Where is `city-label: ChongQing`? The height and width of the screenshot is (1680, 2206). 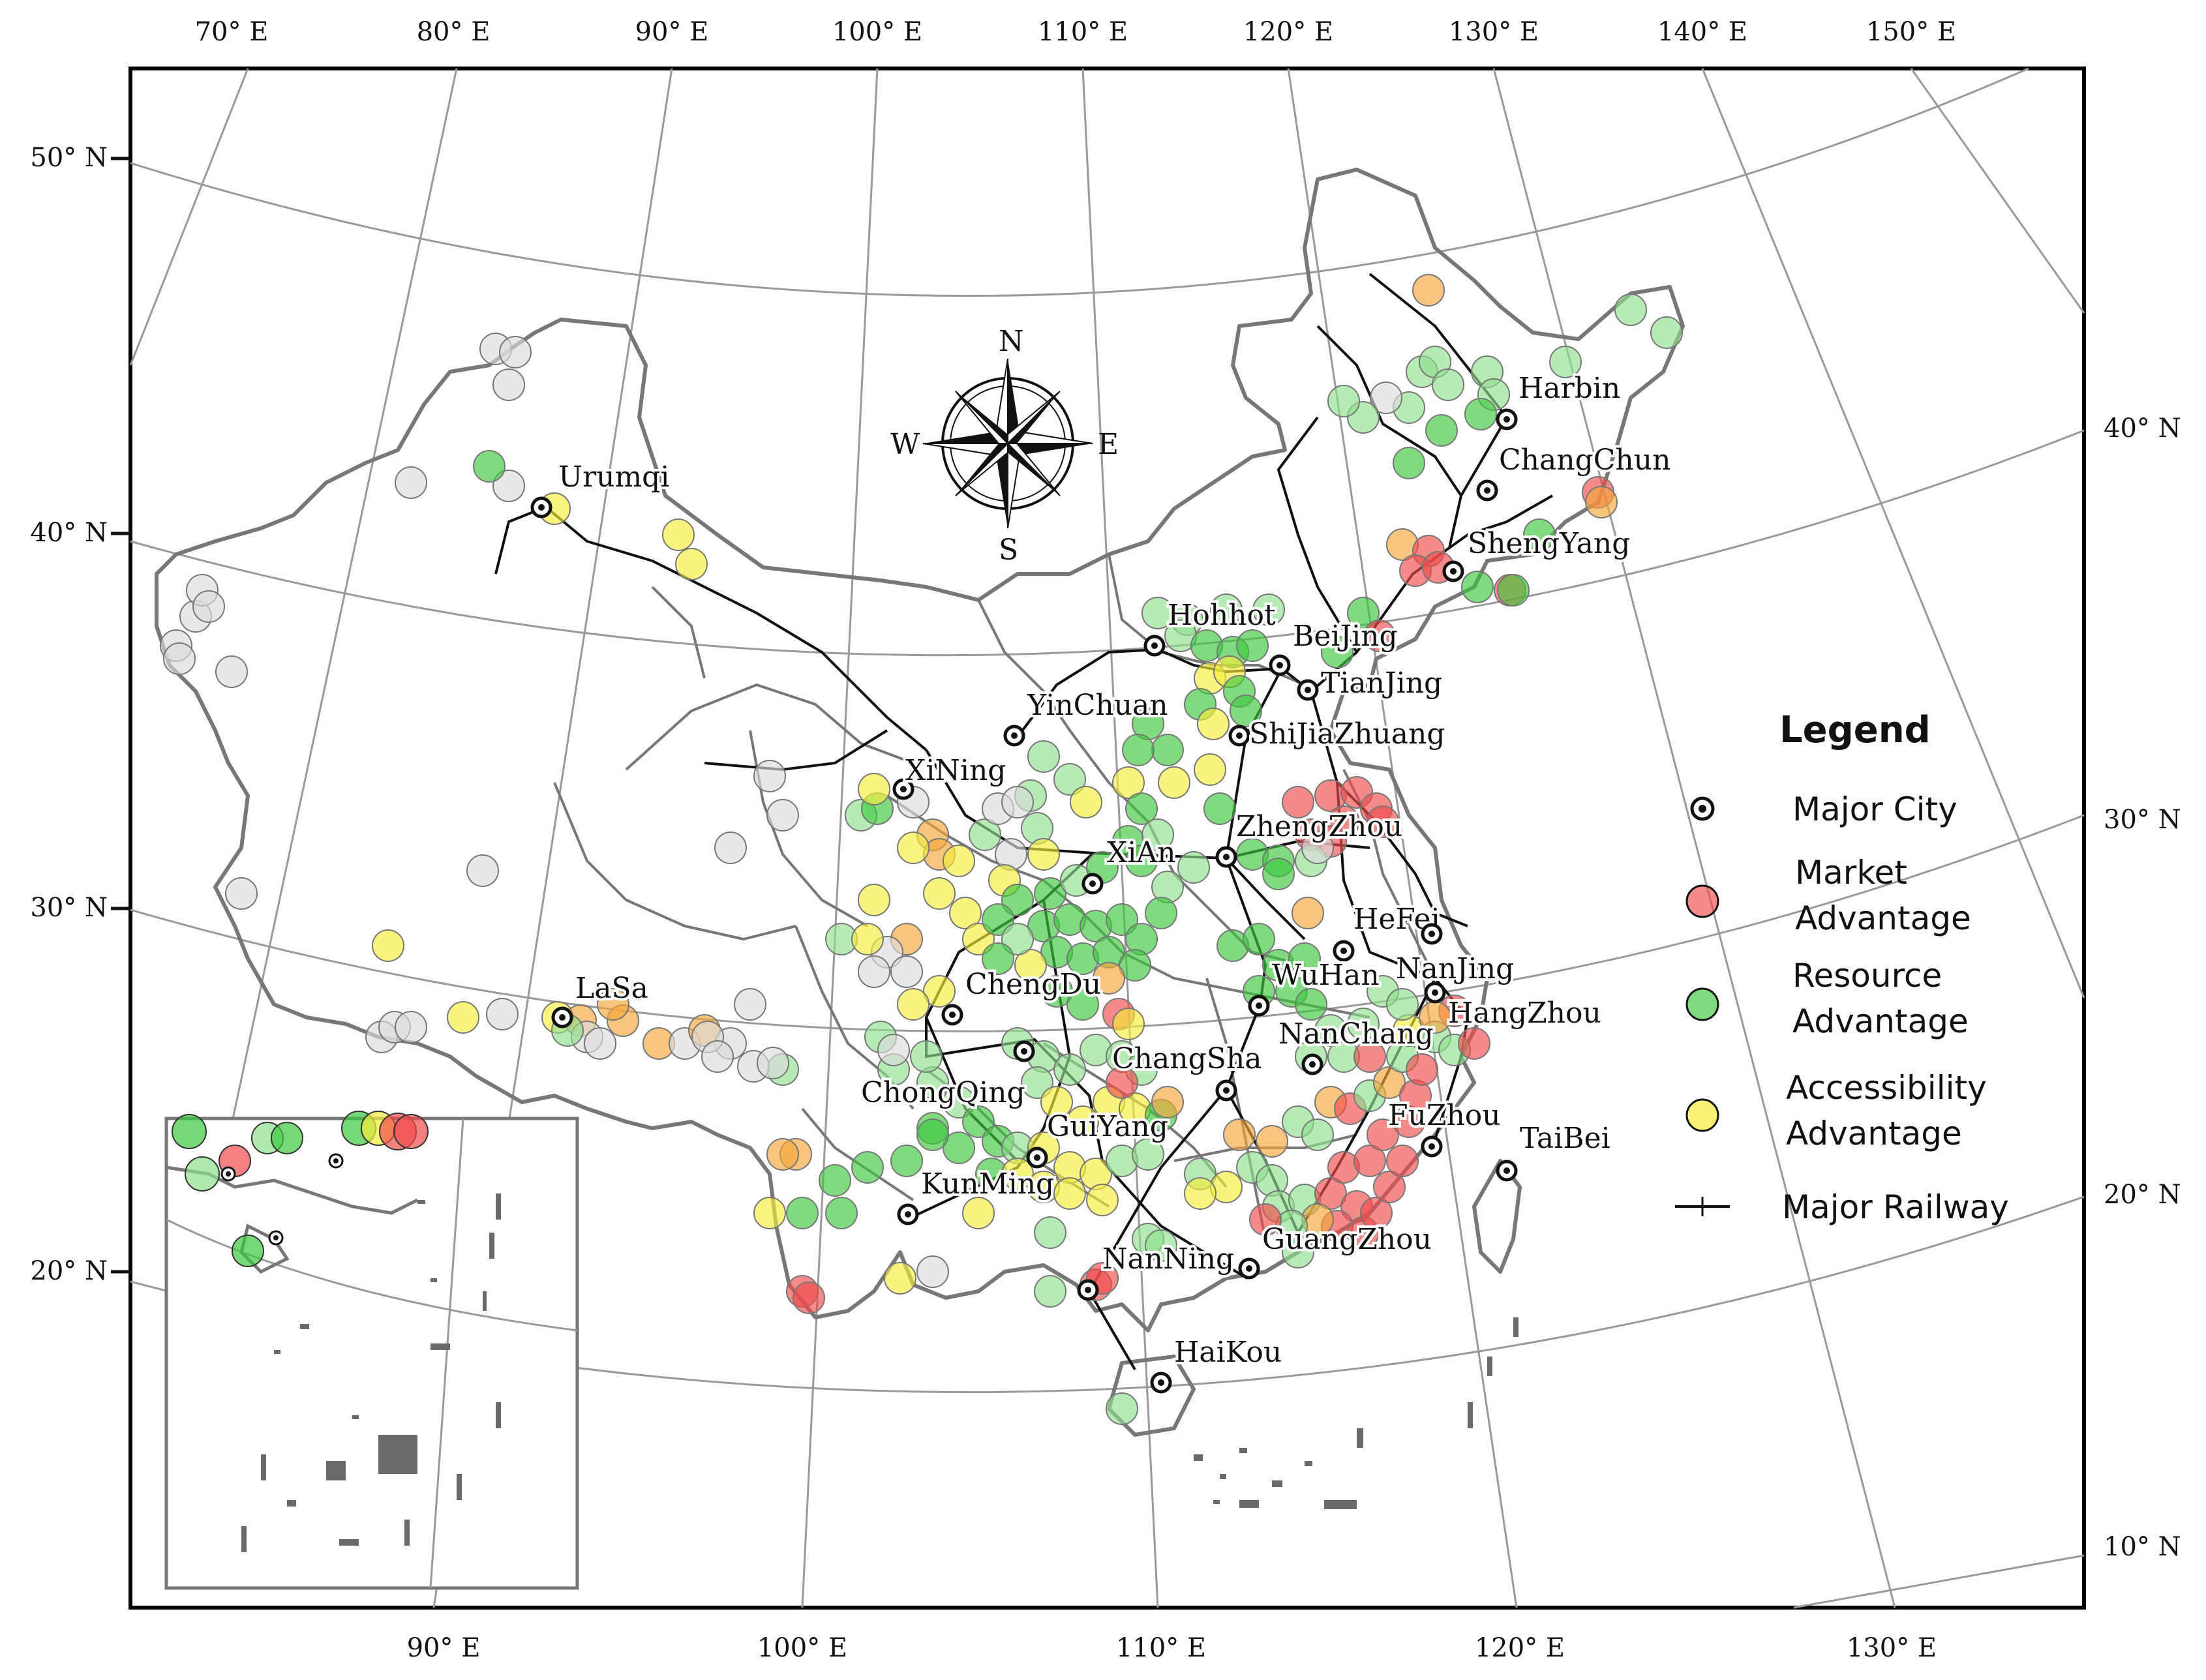
city-label: ChongQing is located at coordinates (943, 1092).